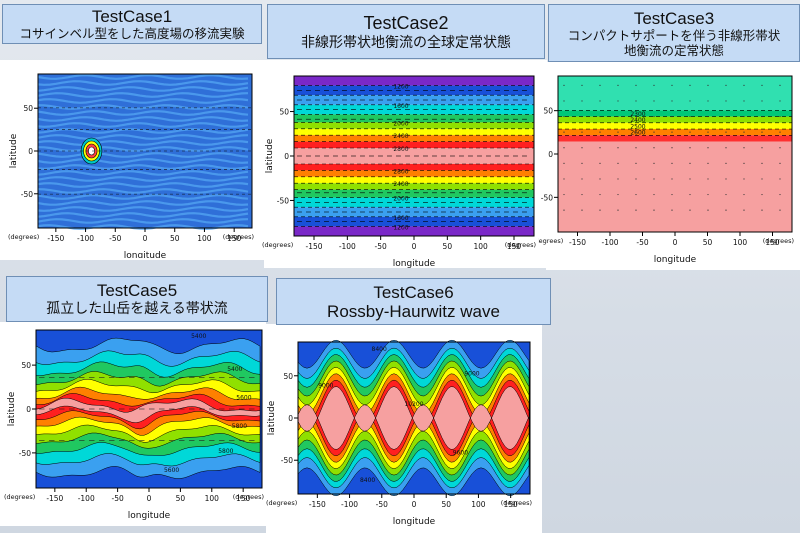 This screenshot has width=800, height=533. I want to click on x-axis-label: longitude, so click(675, 260).